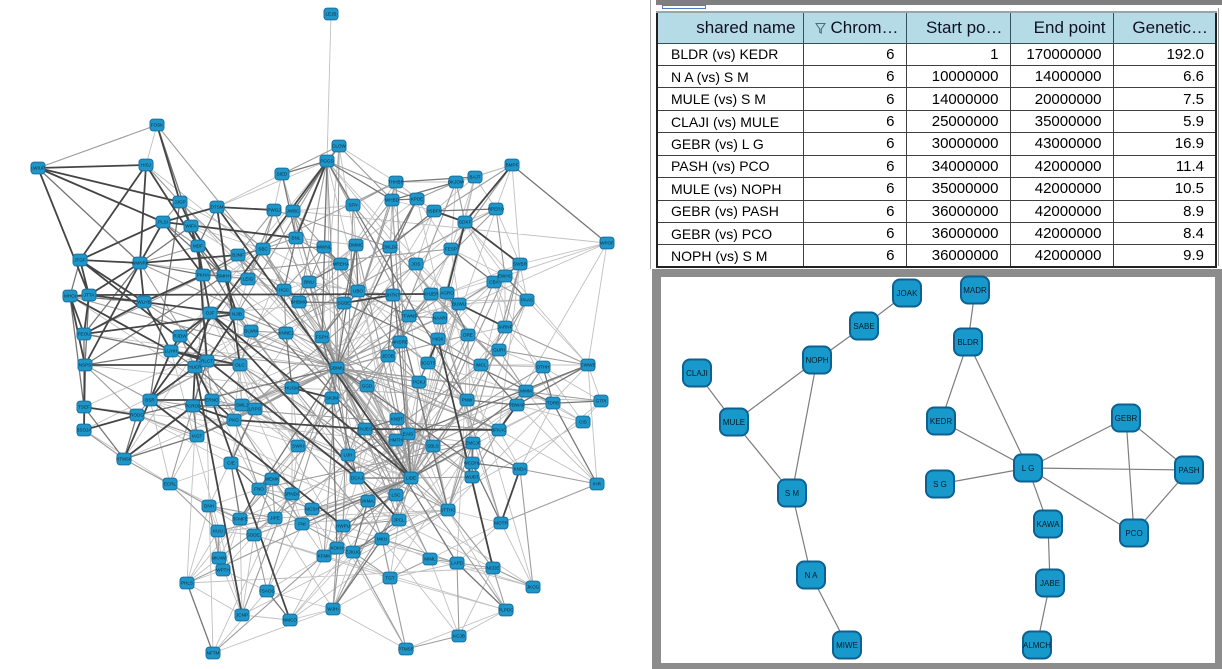 The width and height of the screenshot is (1222, 669). What do you see at coordinates (290, 620) in the screenshot?
I see `svg-text: NMCO` at bounding box center [290, 620].